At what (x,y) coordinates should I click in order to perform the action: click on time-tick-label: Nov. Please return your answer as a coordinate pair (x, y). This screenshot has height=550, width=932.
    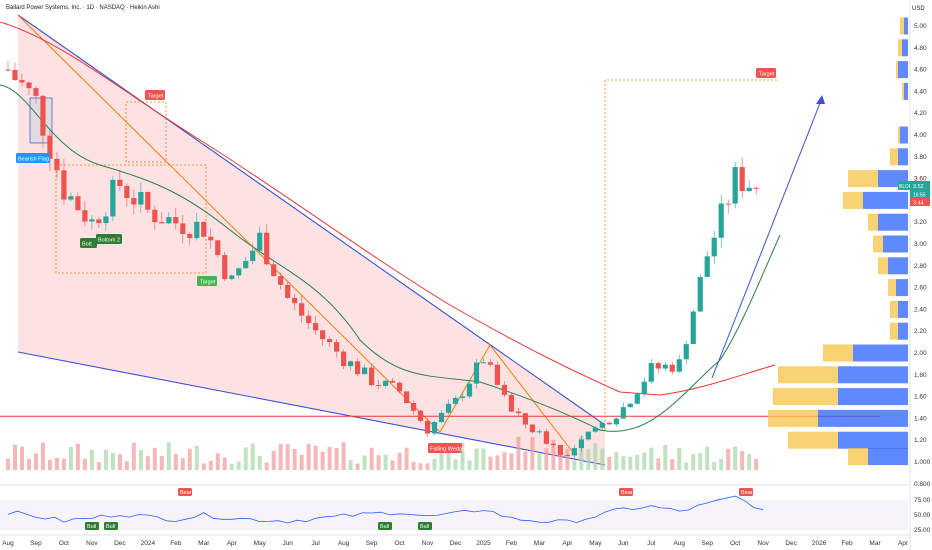
    Looking at the image, I should click on (763, 543).